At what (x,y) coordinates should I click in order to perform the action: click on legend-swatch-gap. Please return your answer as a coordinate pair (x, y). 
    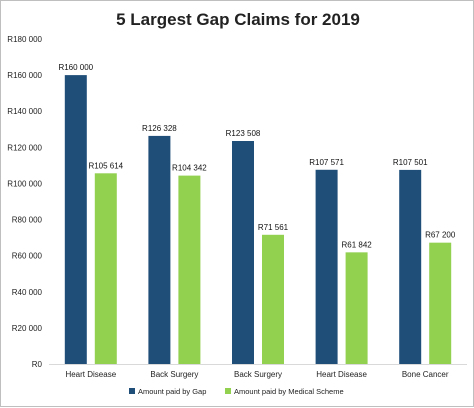
    Looking at the image, I should click on (132, 391).